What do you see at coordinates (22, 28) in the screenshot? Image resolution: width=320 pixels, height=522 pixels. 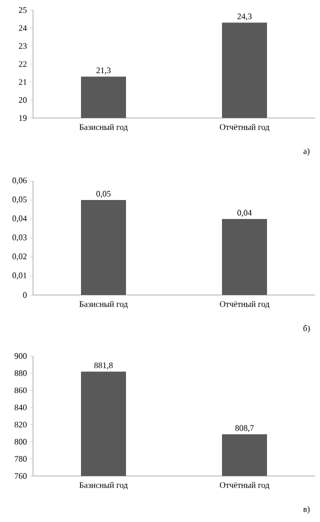 I see `y-tick-label: 24` at bounding box center [22, 28].